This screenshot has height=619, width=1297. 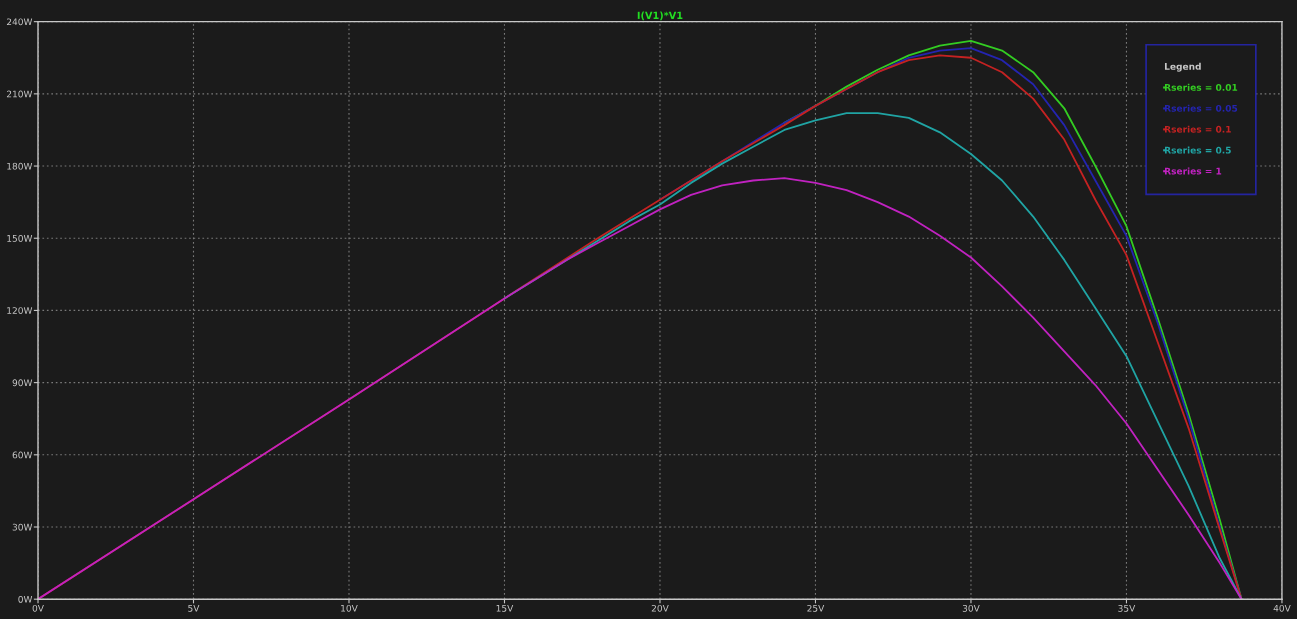 I want to click on legend-label: Rseries = 0.5, so click(x=1197, y=150).